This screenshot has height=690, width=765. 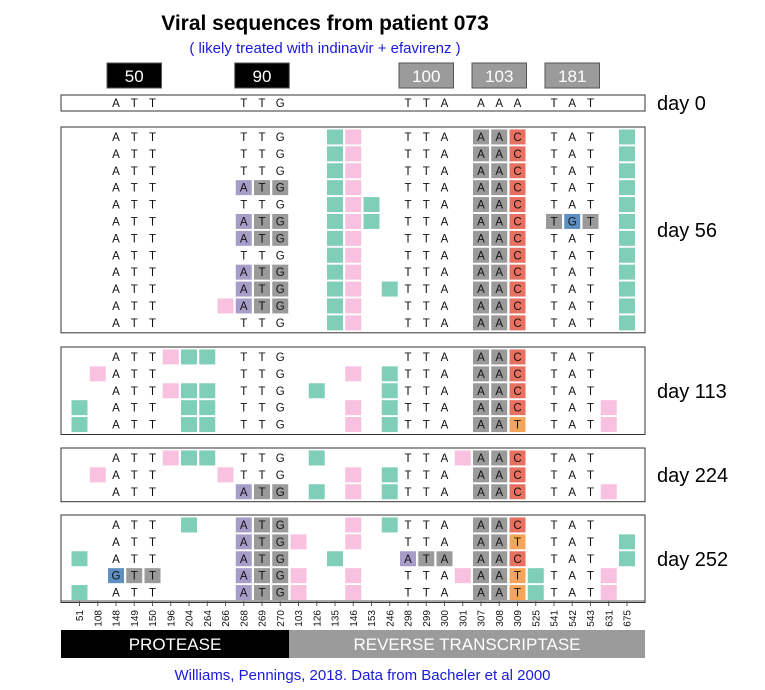 What do you see at coordinates (263, 618) in the screenshot?
I see `position-tick-label: 269` at bounding box center [263, 618].